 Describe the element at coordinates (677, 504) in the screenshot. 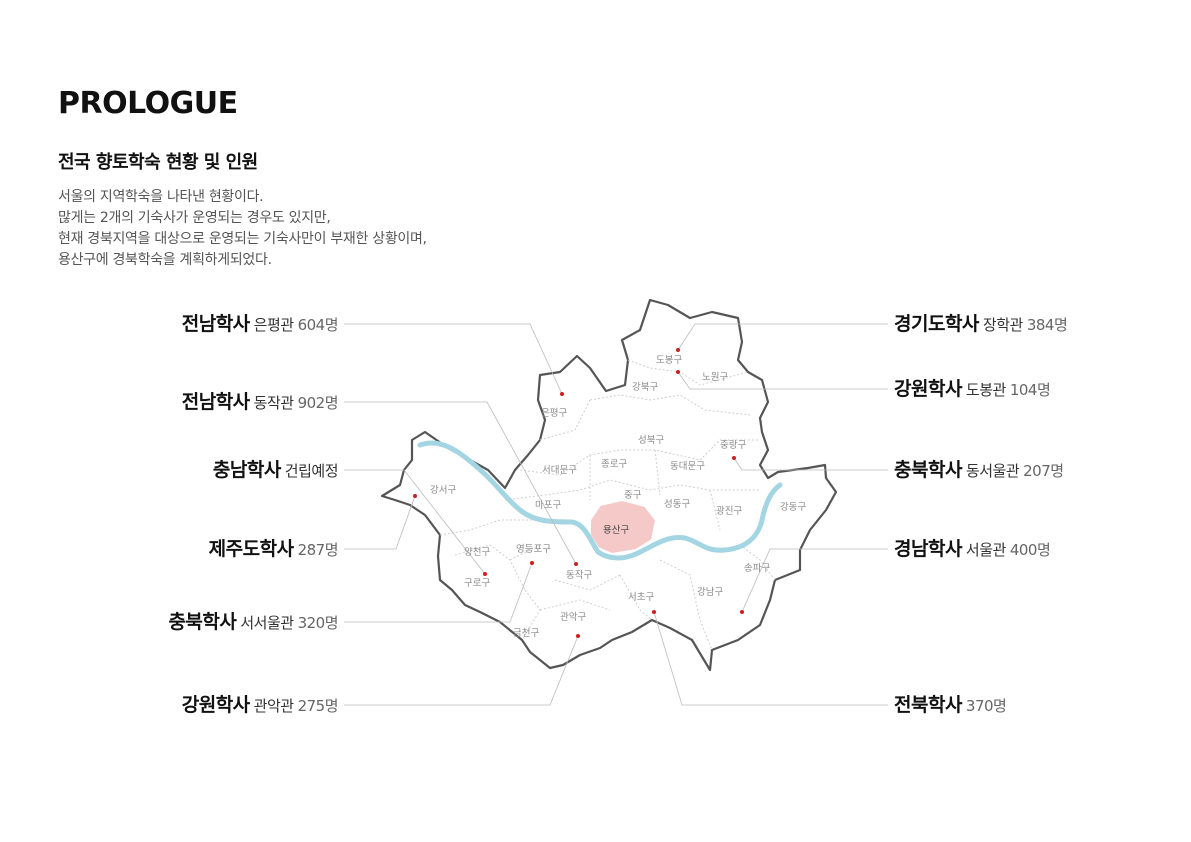

I see `district-label: 성동구` at that location.